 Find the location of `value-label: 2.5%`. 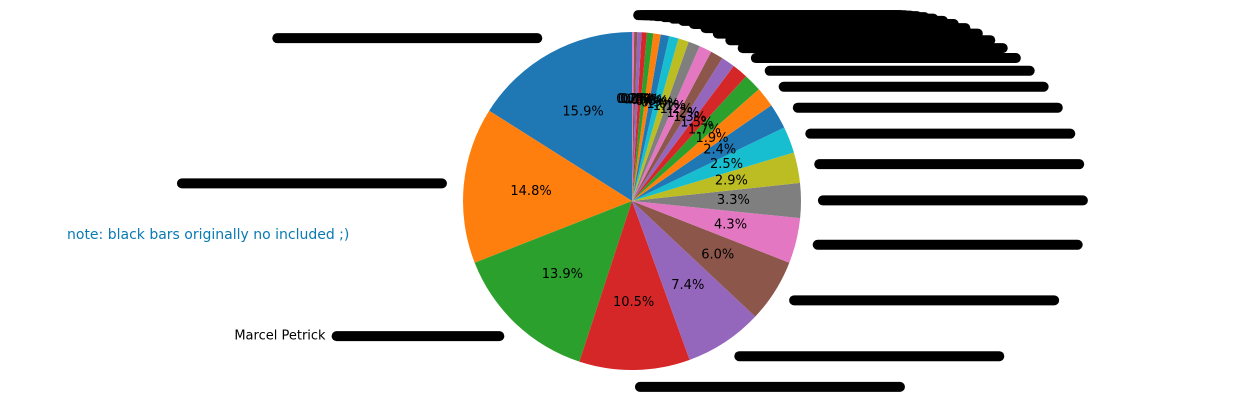

value-label: 2.5% is located at coordinates (726, 164).